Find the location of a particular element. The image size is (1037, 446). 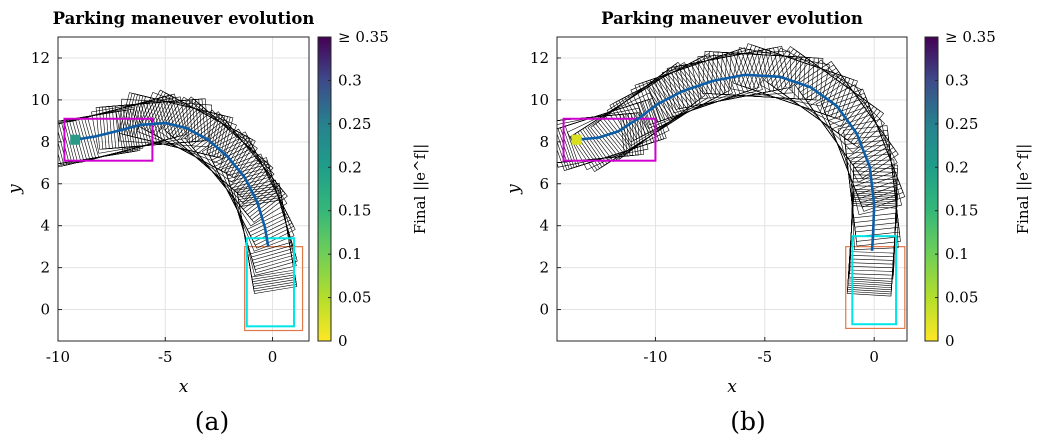

panel-label: (b) is located at coordinates (748, 421).